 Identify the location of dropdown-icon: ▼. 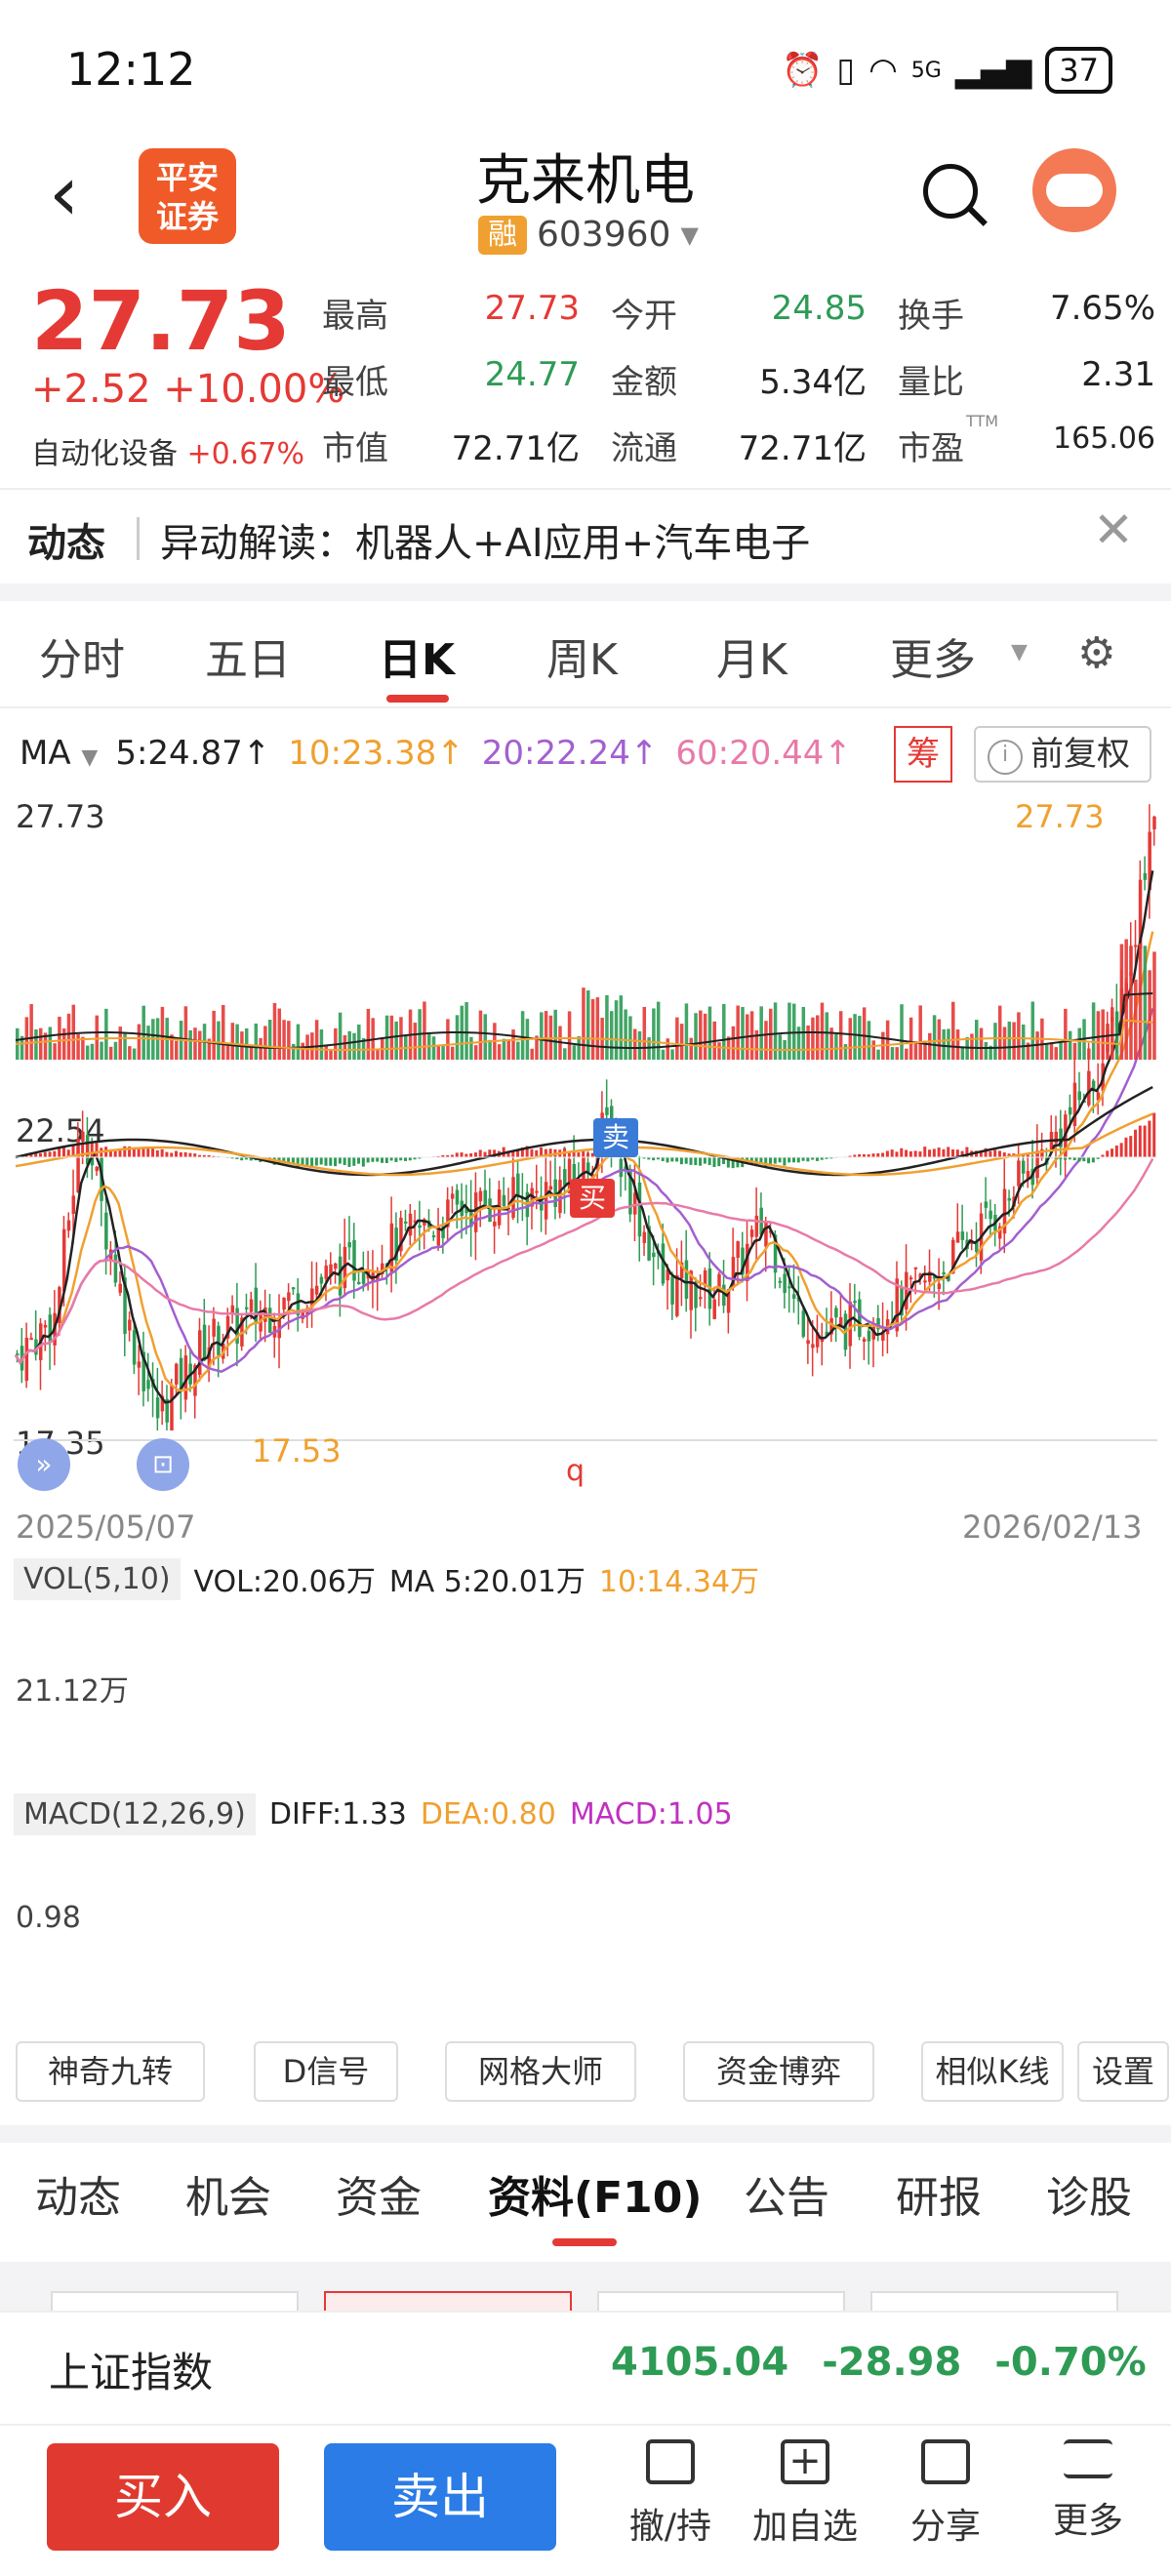
(90, 757).